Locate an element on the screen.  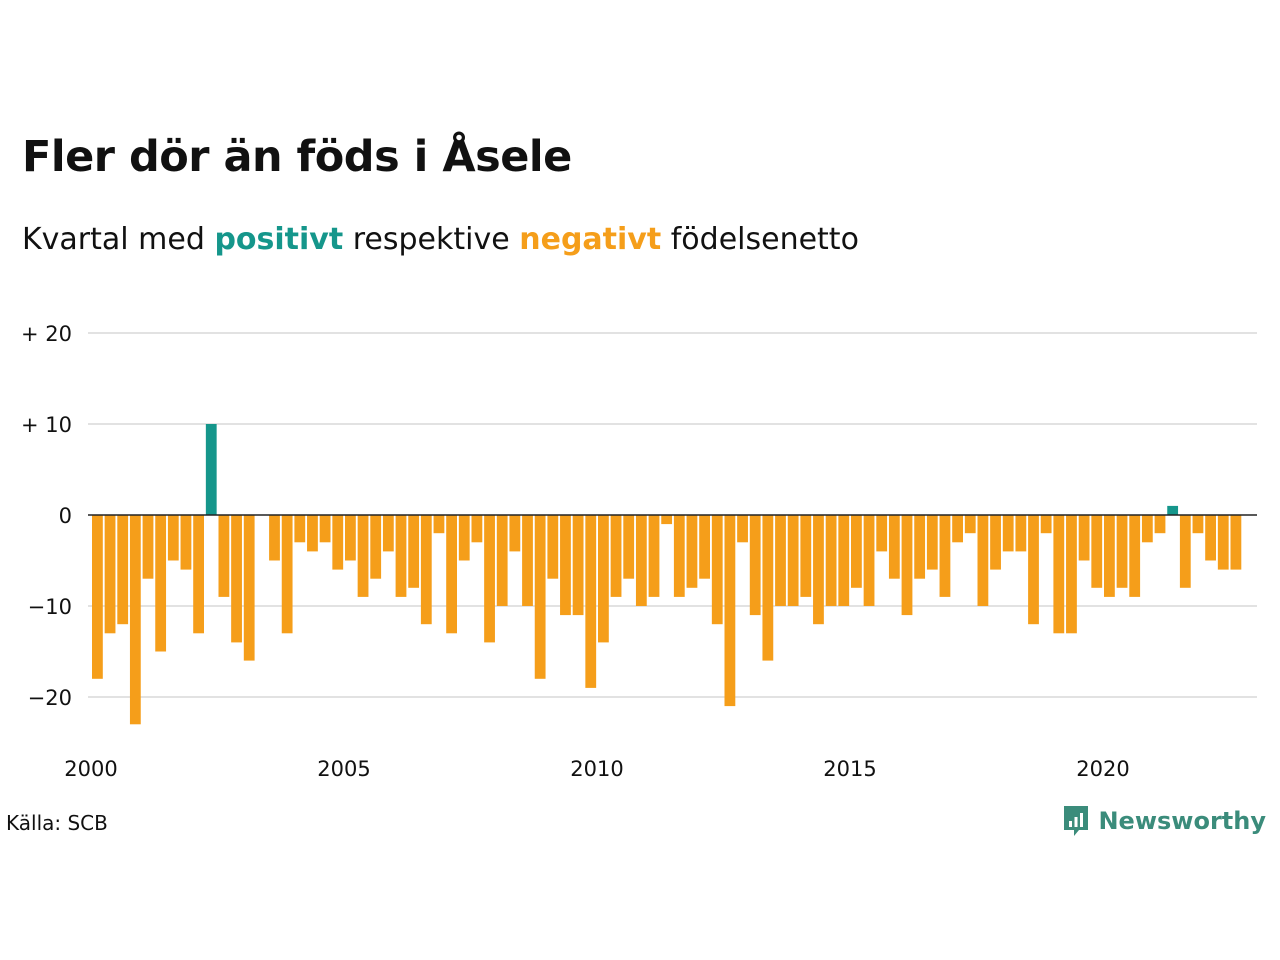
newsworthy-logo-icon is located at coordinates (1076, 821).